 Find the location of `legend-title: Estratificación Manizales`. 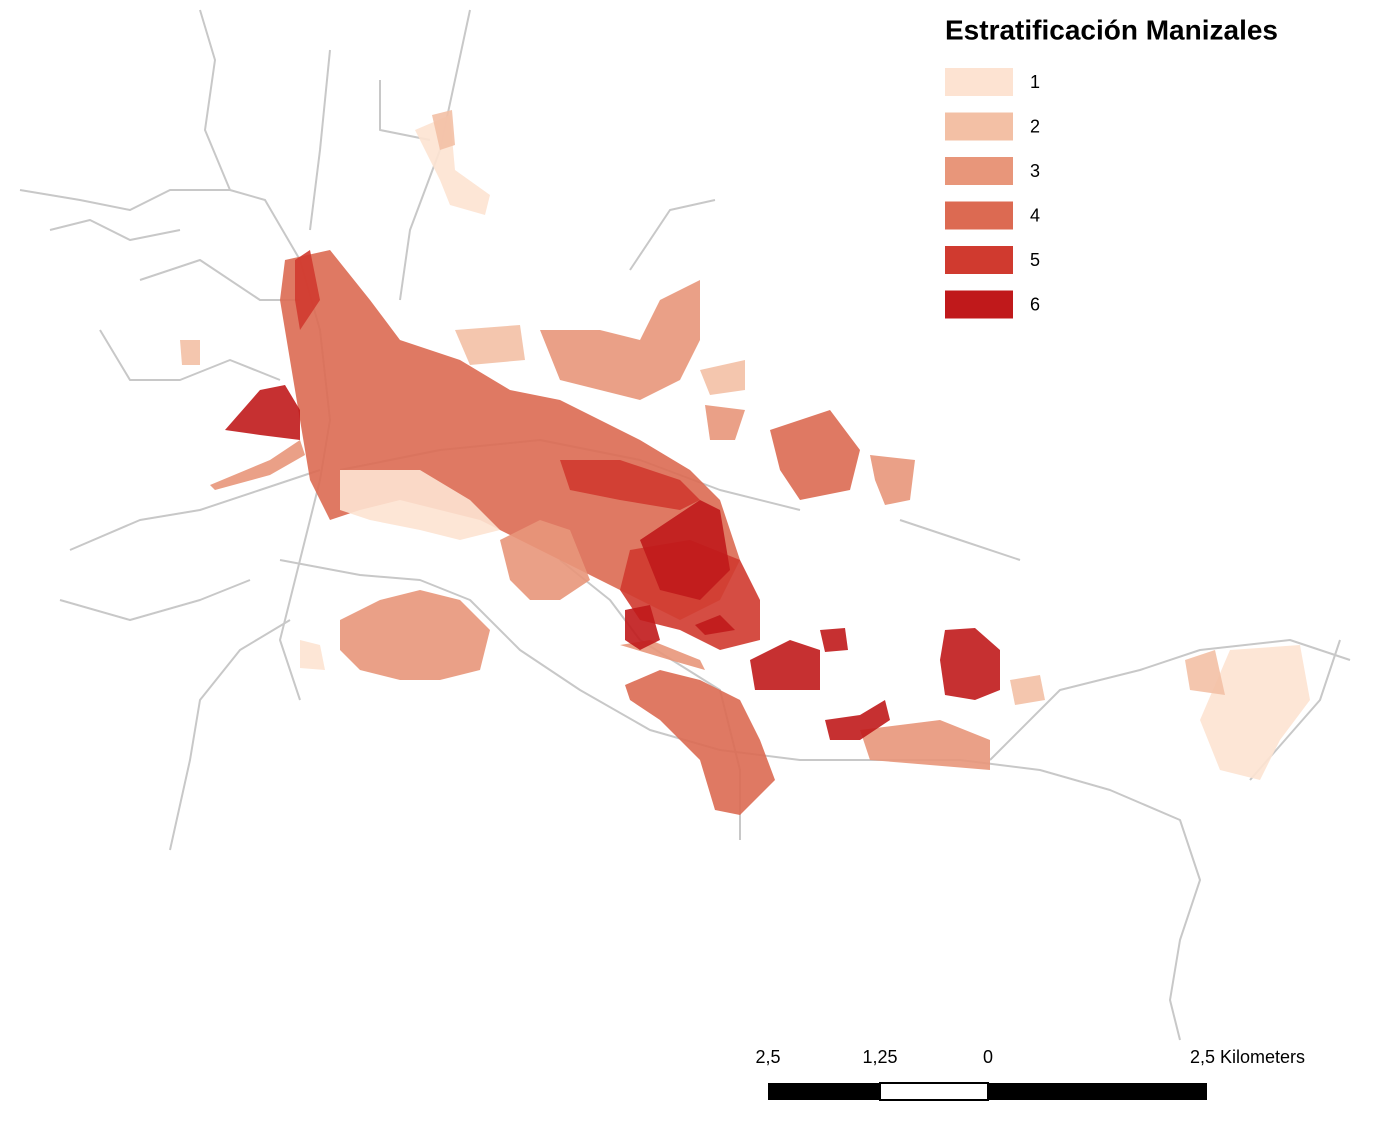

legend-title: Estratificación Manizales is located at coordinates (1111, 29).